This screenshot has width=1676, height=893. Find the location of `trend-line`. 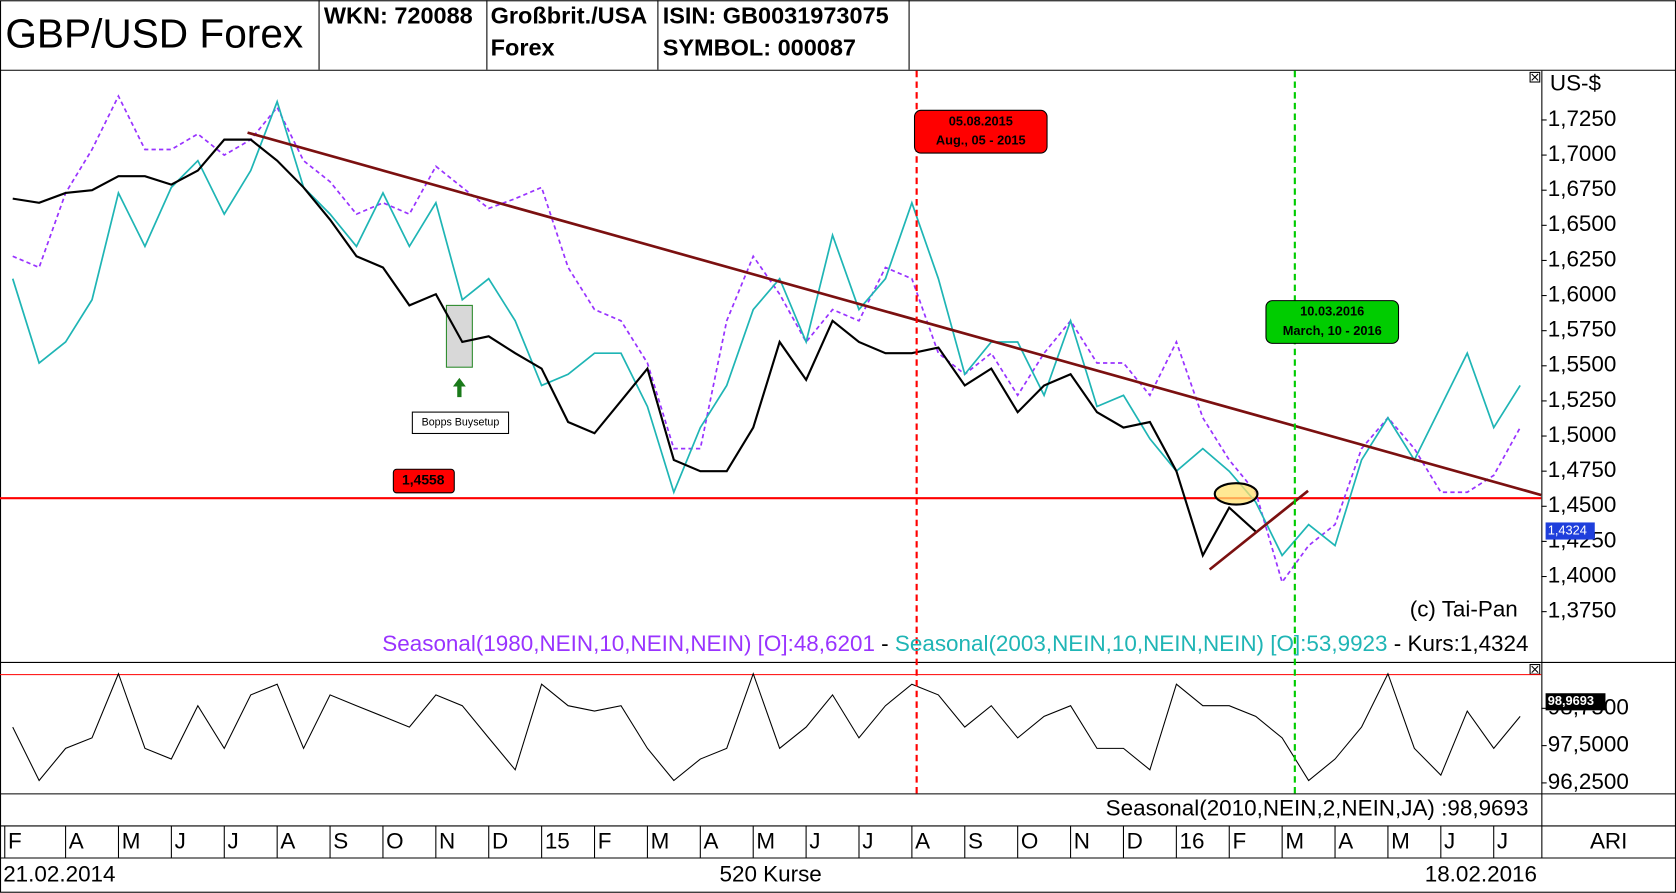

trend-line is located at coordinates (1258, 530).